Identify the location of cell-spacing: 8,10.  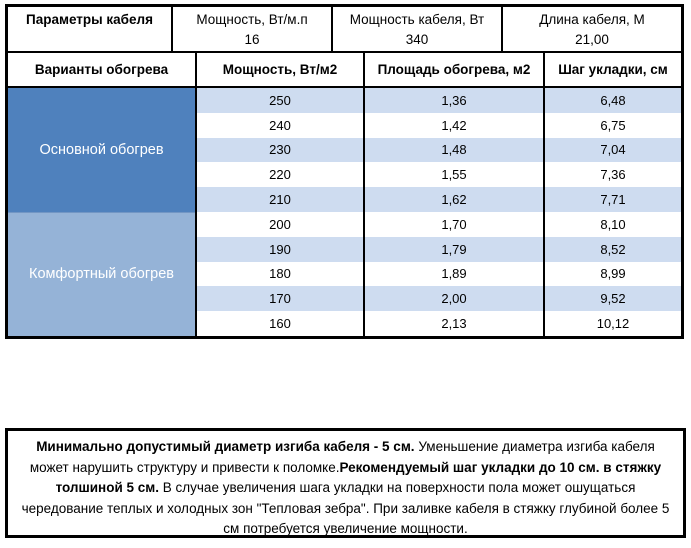
(612, 224).